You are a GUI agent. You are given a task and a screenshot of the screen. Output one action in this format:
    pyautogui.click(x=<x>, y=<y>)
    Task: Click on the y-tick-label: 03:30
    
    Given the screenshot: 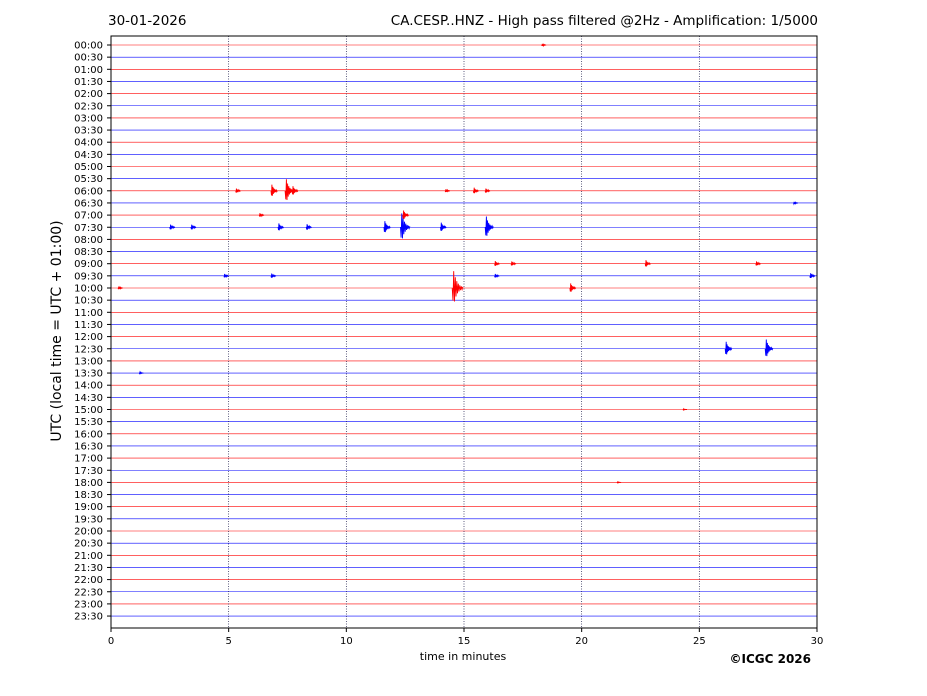 What is the action you would take?
    pyautogui.click(x=88, y=131)
    